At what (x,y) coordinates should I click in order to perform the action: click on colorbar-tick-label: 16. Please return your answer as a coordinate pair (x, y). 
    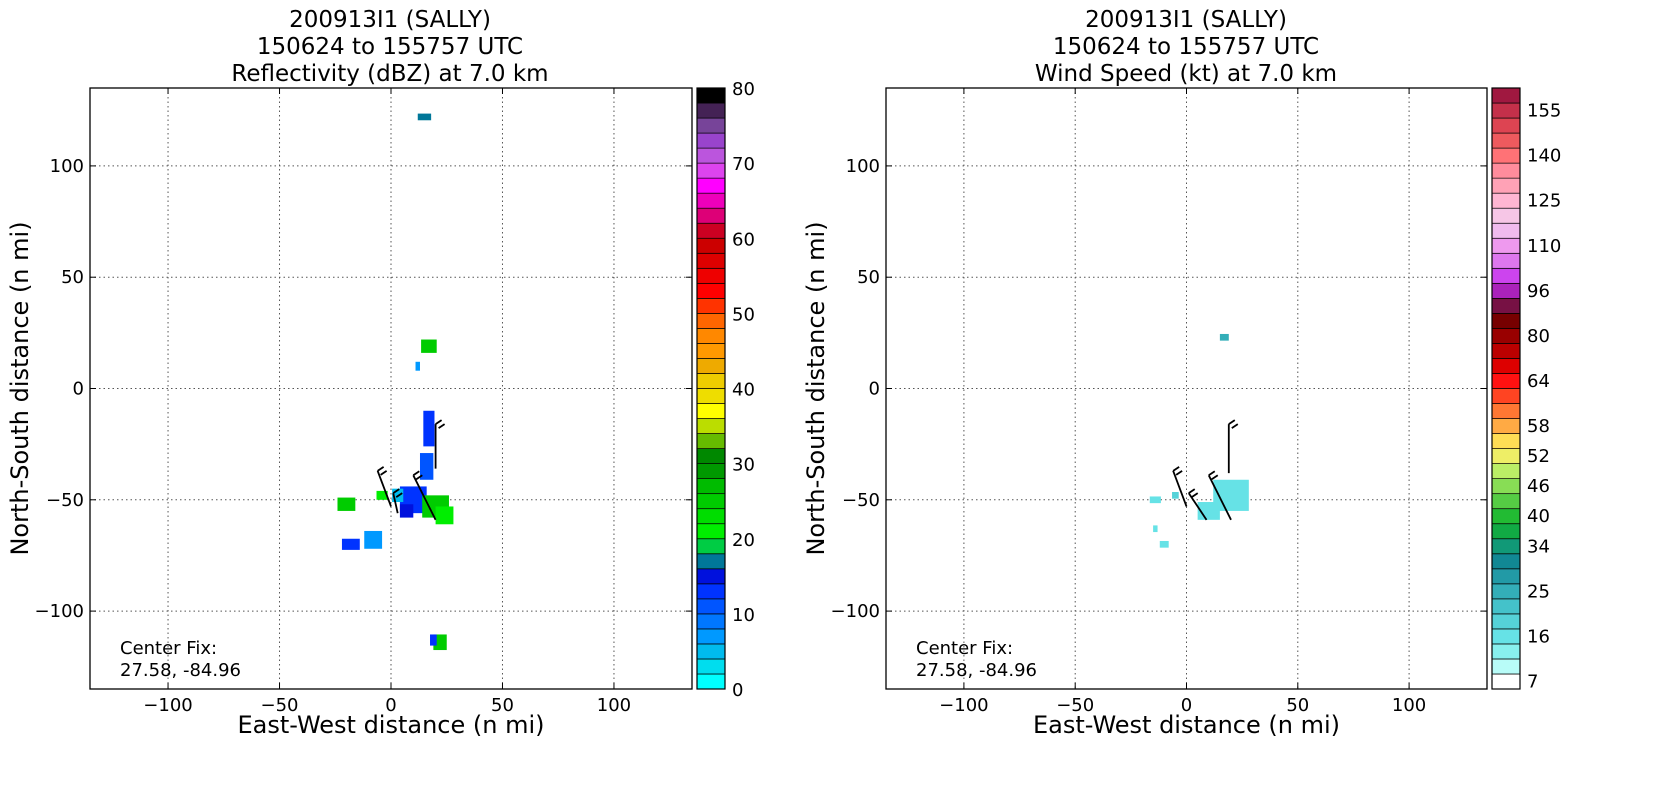
    Looking at the image, I should click on (1538, 636).